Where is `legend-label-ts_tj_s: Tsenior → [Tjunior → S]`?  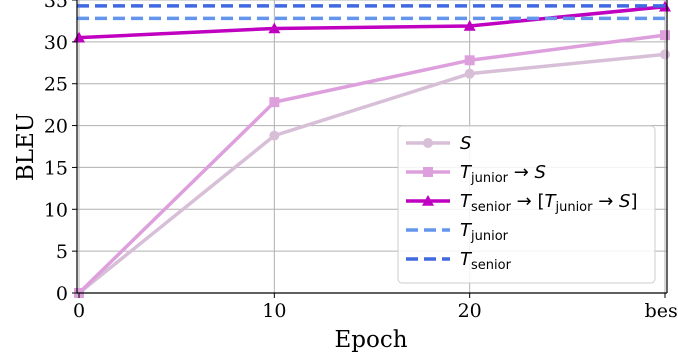
legend-label-ts_tj_s: Tsenior → [Tjunior → S] is located at coordinates (549, 203).